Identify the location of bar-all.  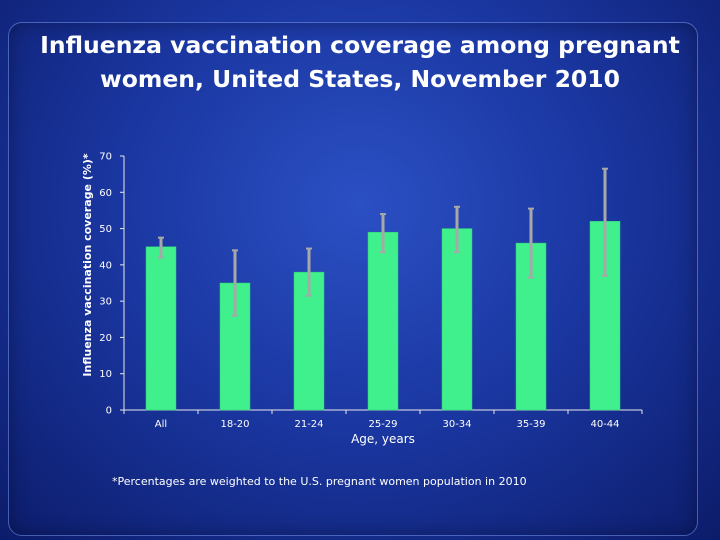
(161, 328).